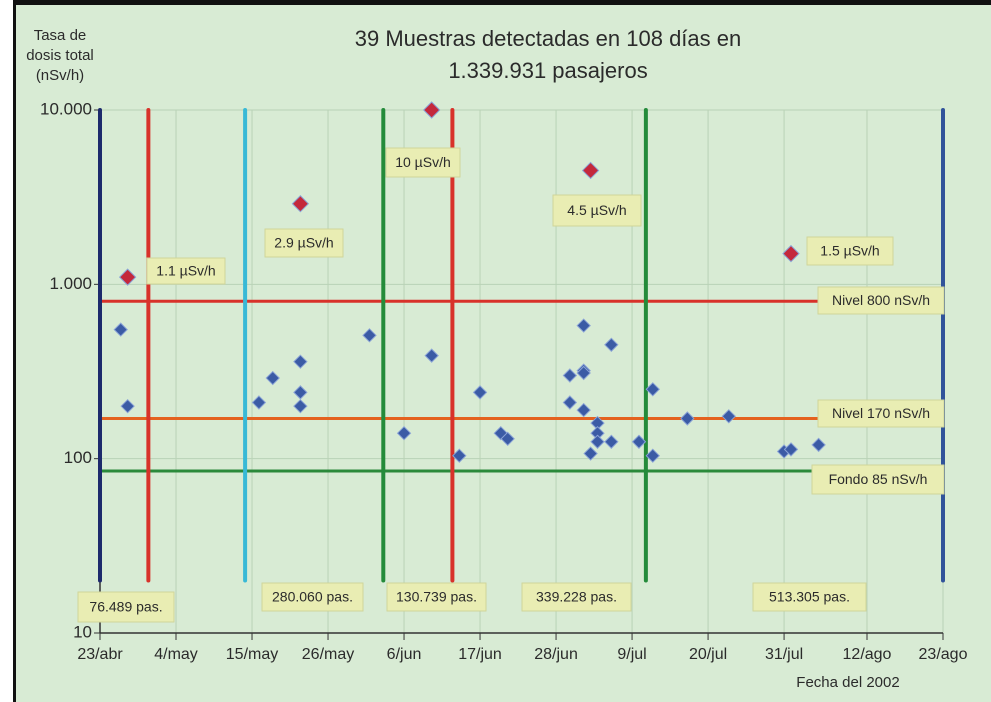  I want to click on x-tick-label: 20/jul, so click(708, 654).